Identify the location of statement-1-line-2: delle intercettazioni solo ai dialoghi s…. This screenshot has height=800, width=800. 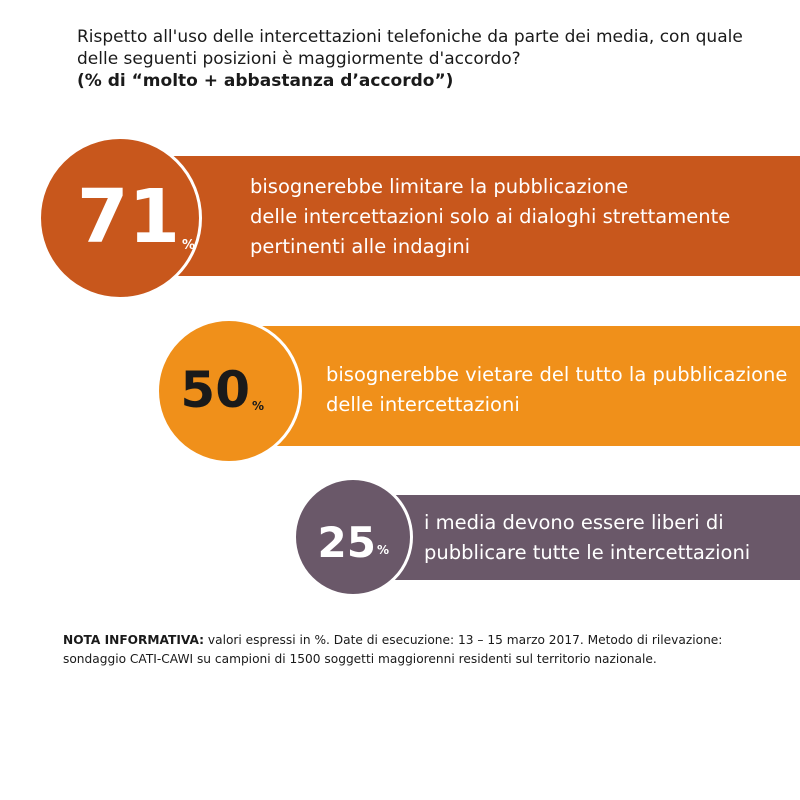
(490, 216).